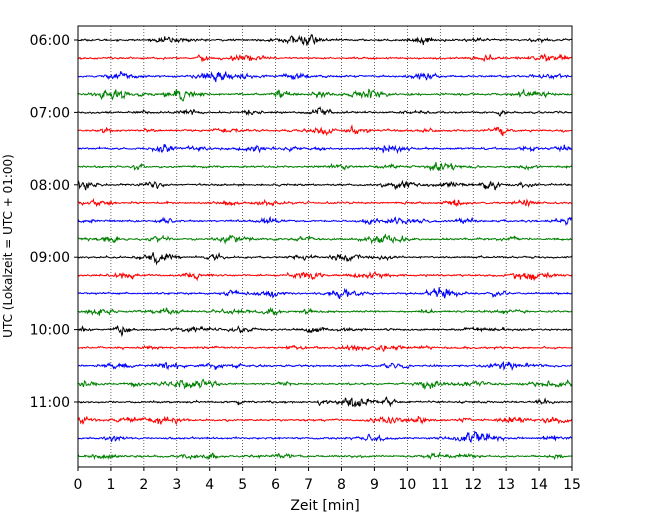  I want to click on x-tick-label: 15, so click(572, 485).